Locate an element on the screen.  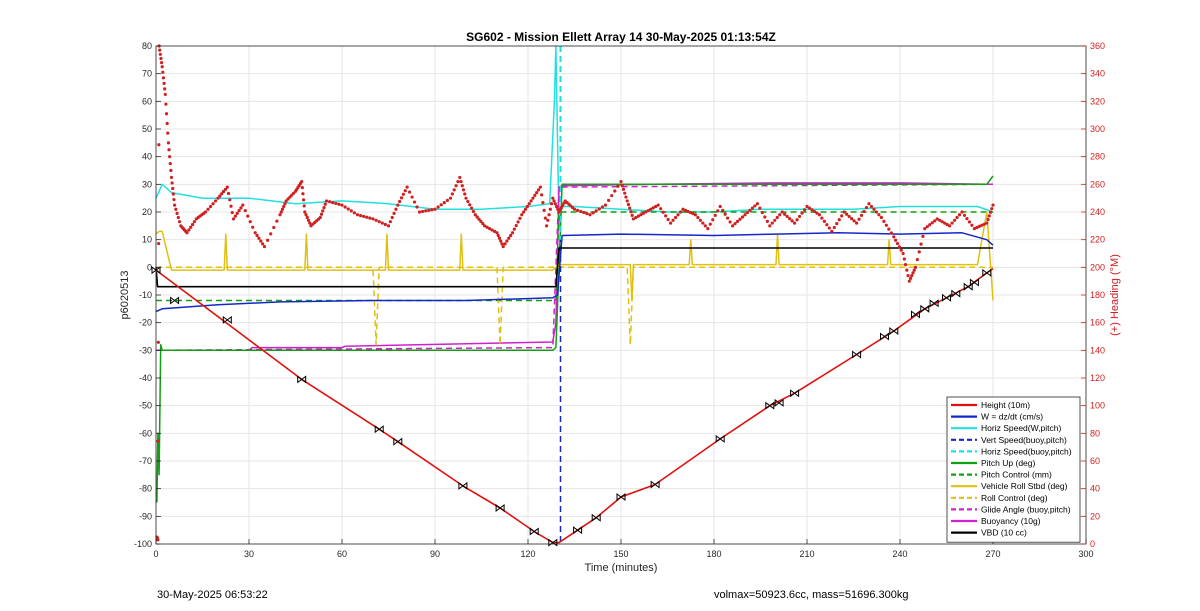
y2-axis-label: (+) Heading (°M) is located at coordinates (1115, 295).